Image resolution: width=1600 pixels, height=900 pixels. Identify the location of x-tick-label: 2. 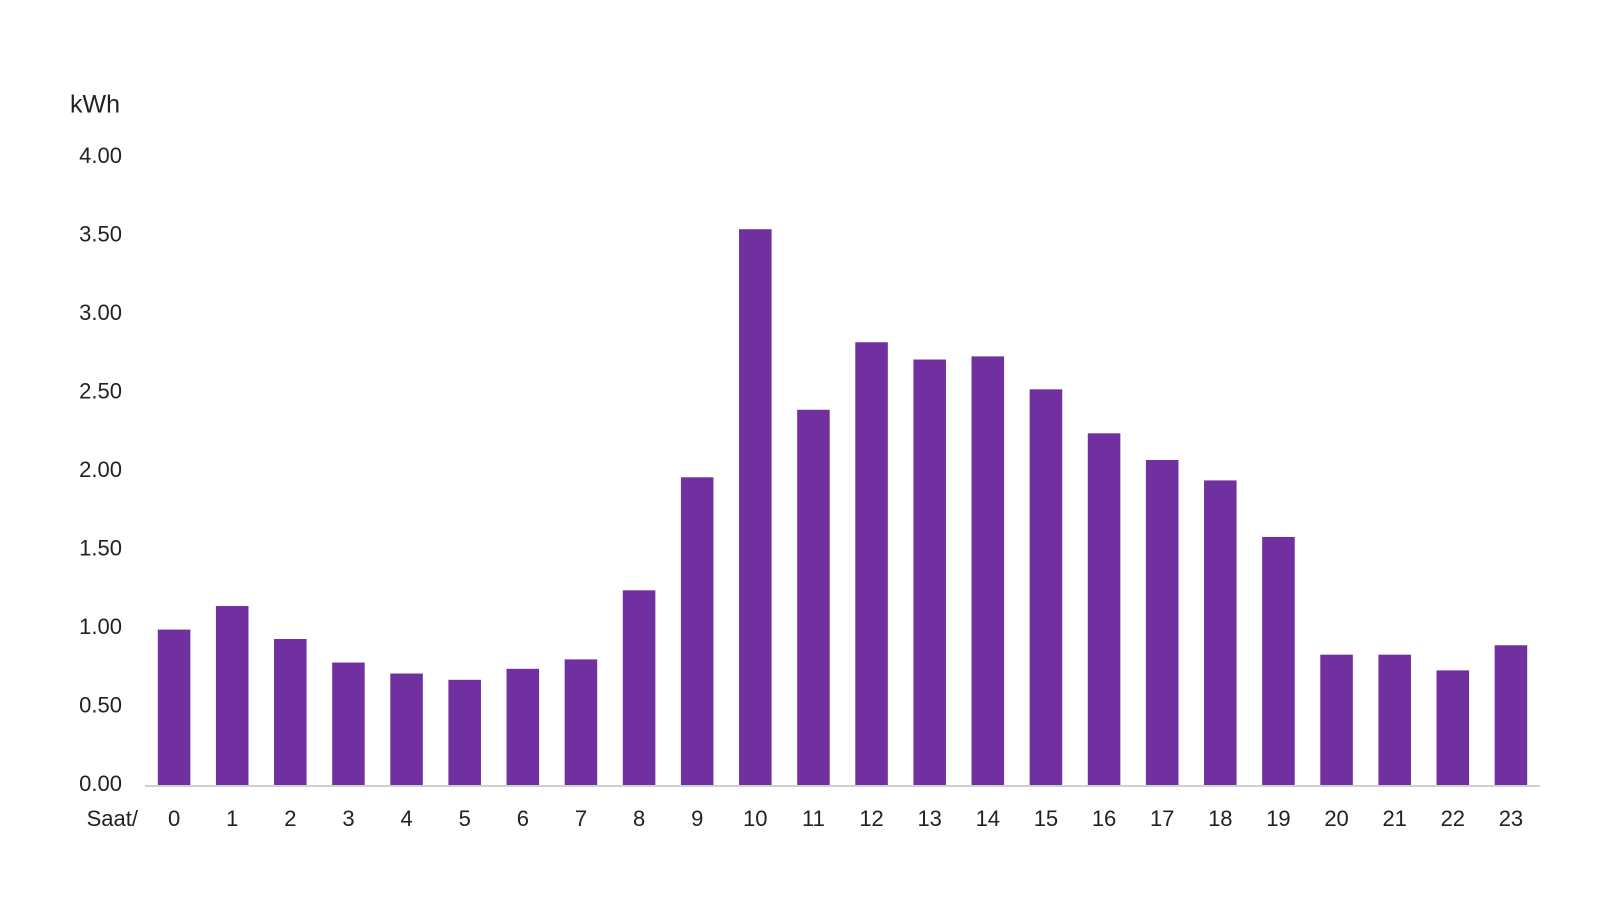
(290, 818).